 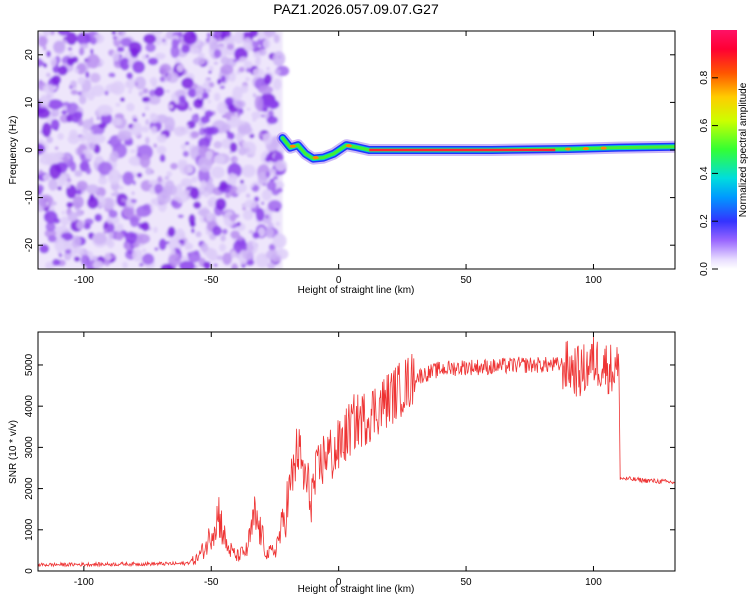 What do you see at coordinates (708, 173) in the screenshot?
I see `colorbar-ticks: 0.0 0.2 0.4 0.6 0.8` at bounding box center [708, 173].